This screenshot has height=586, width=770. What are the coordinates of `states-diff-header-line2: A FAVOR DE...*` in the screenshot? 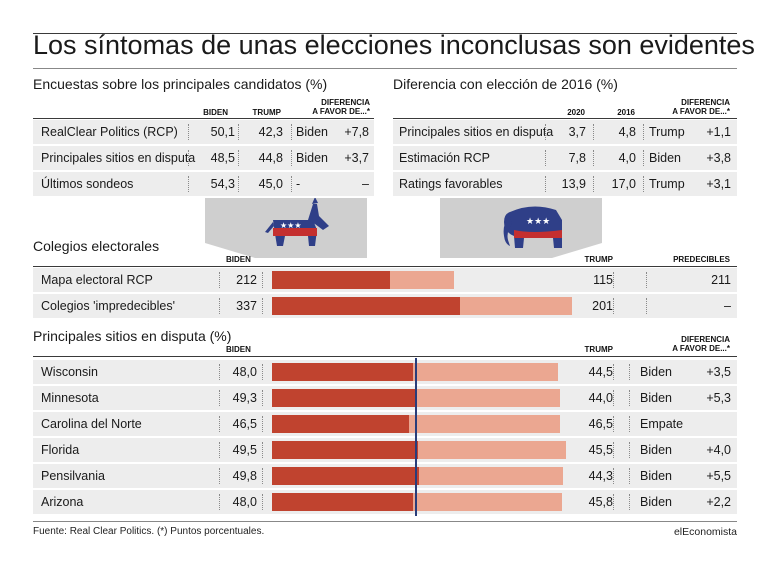 It's located at (701, 348).